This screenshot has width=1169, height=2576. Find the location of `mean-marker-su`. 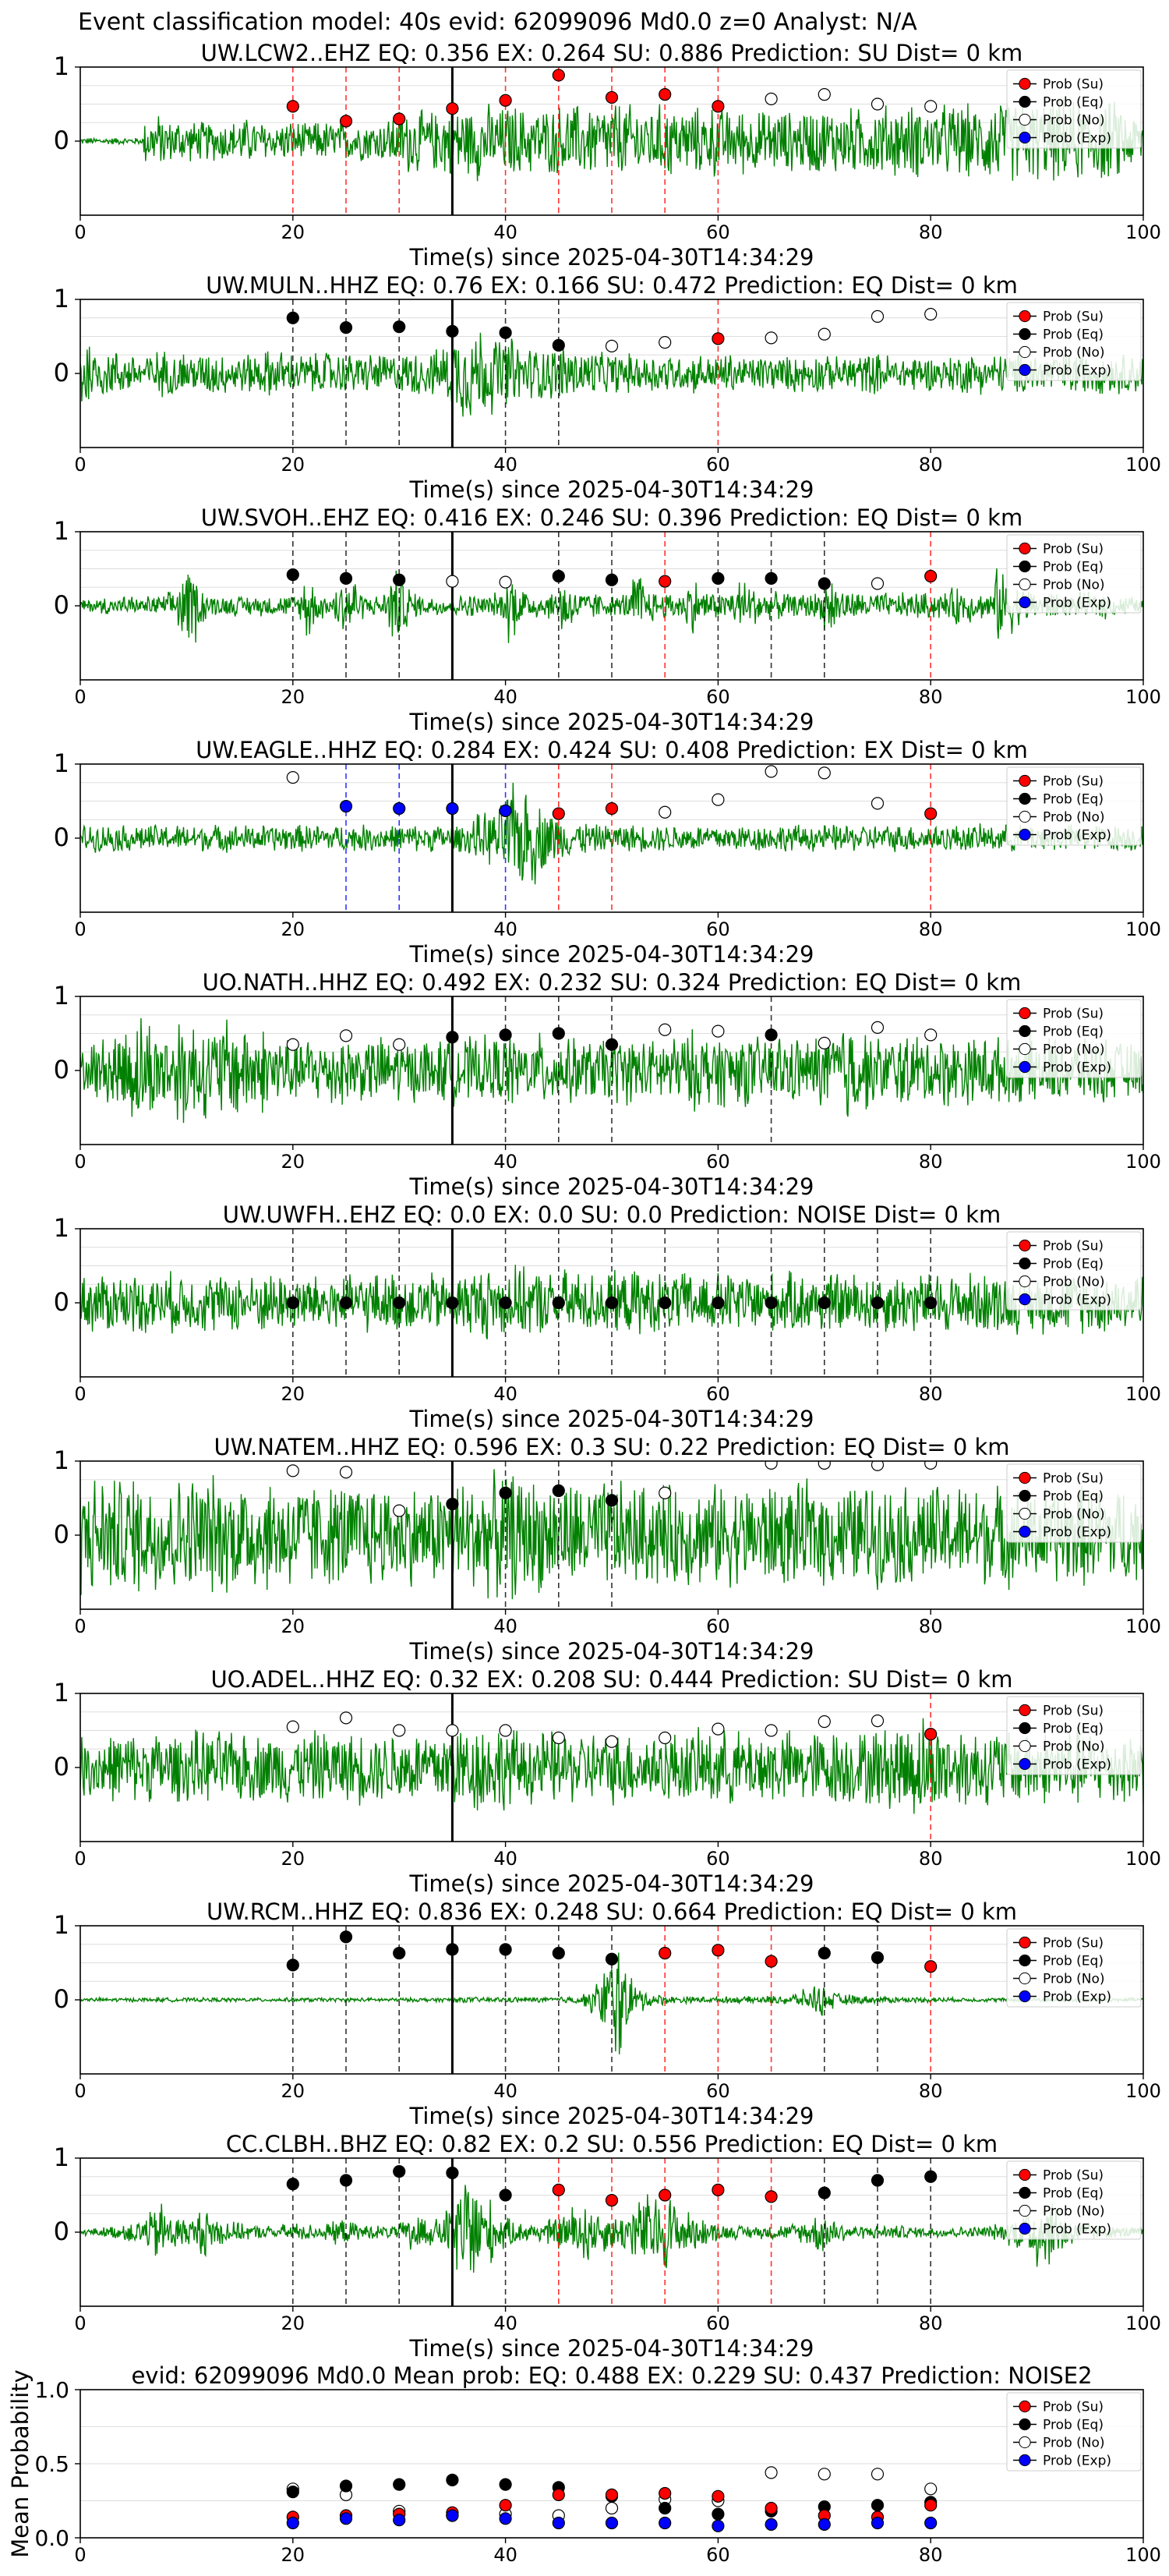

mean-marker-su is located at coordinates (718, 2496).